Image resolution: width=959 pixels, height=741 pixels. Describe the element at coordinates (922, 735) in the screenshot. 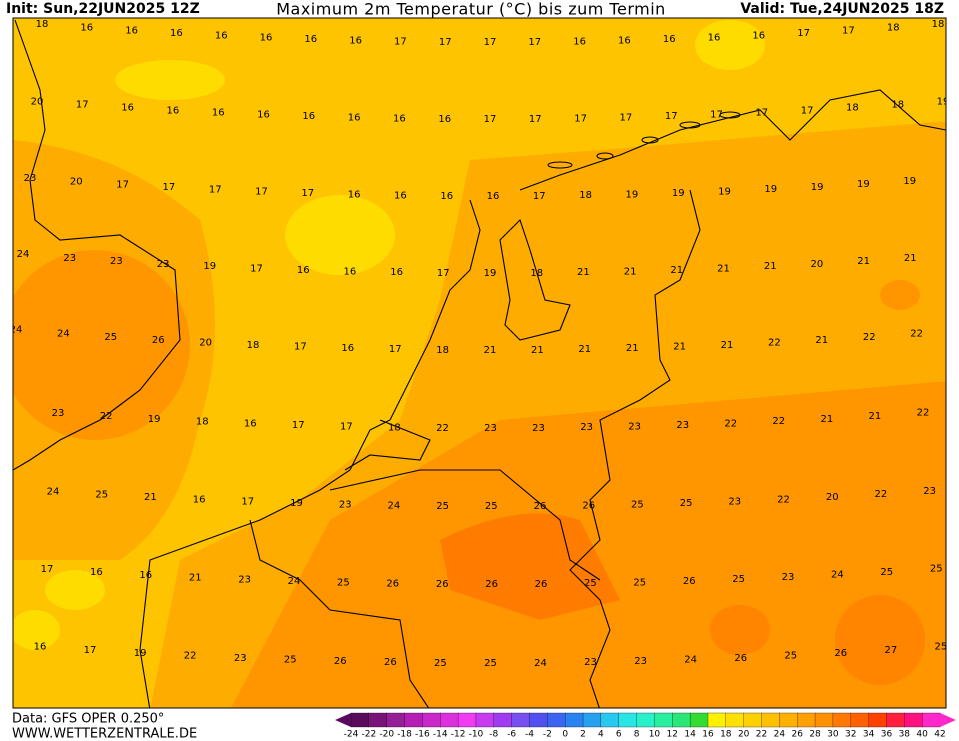

I see `colorbar-label: 40` at that location.